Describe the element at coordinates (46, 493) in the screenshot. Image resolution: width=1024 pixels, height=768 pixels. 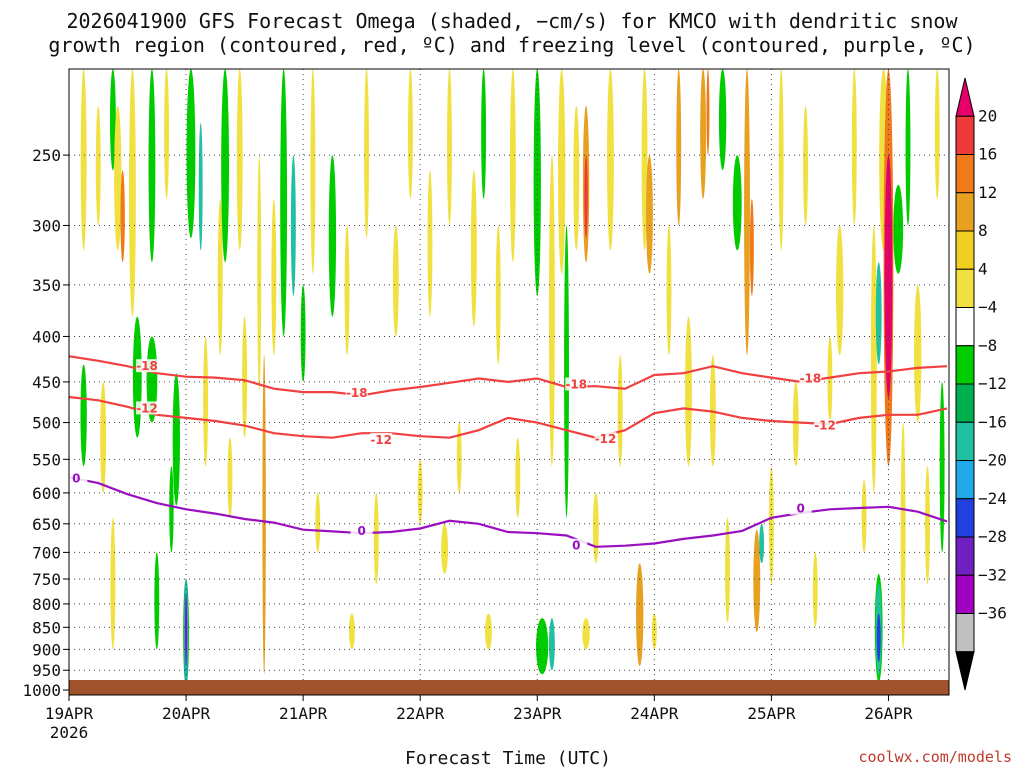
I see `y-tick-label-600: 600` at that location.